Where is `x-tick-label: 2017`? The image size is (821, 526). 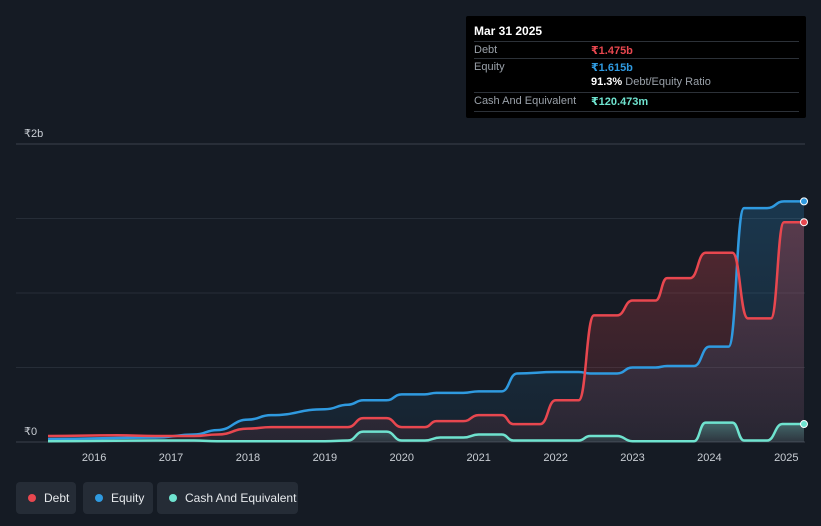
x-tick-label: 2017 is located at coordinates (171, 458).